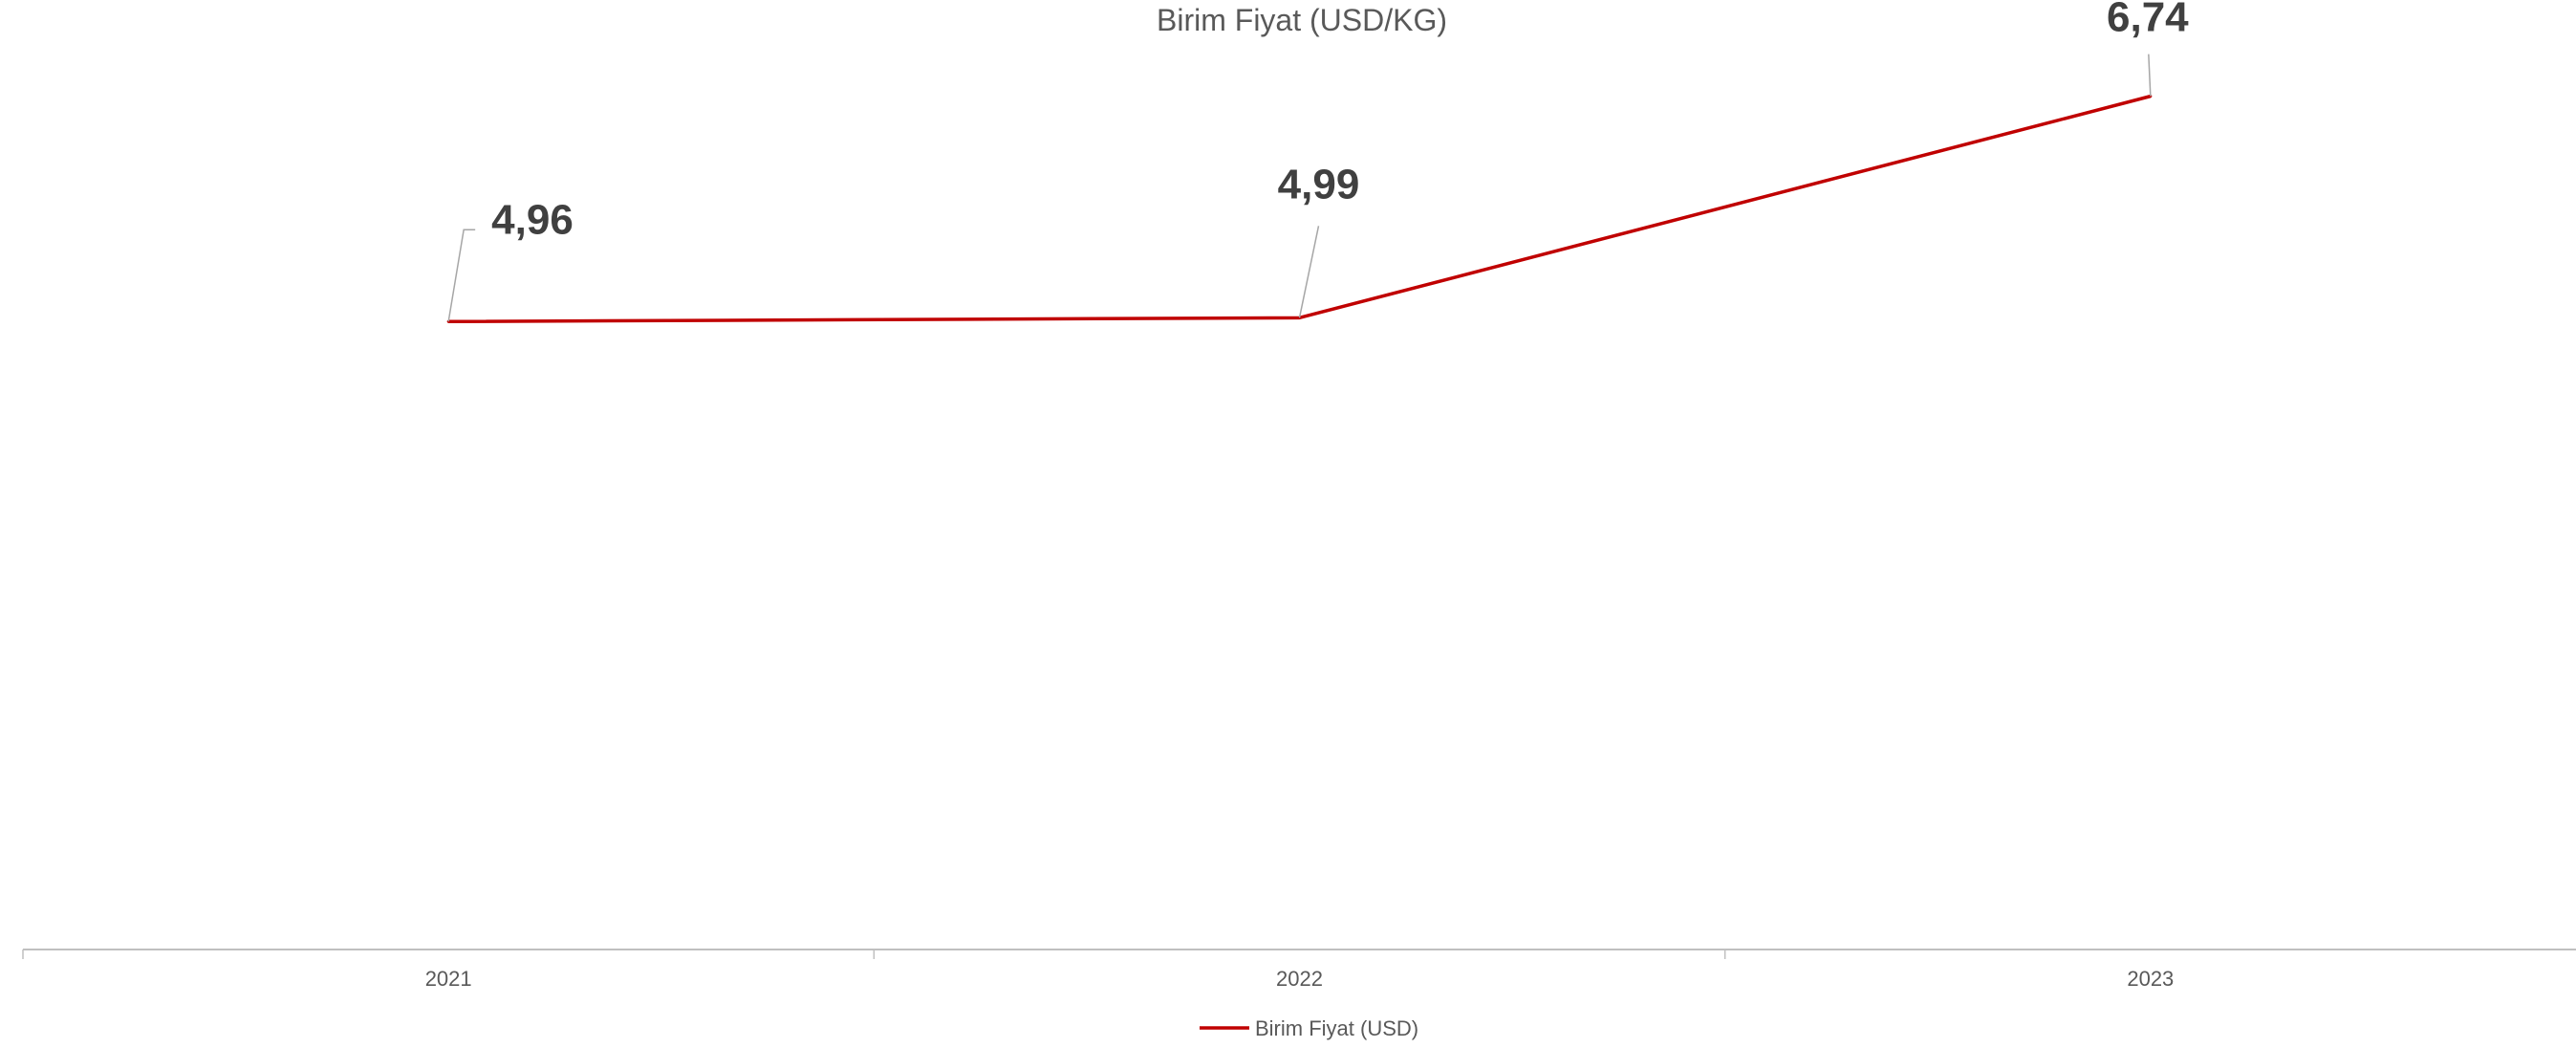 The height and width of the screenshot is (1048, 2576). I want to click on data-label: 4,99, so click(1319, 184).